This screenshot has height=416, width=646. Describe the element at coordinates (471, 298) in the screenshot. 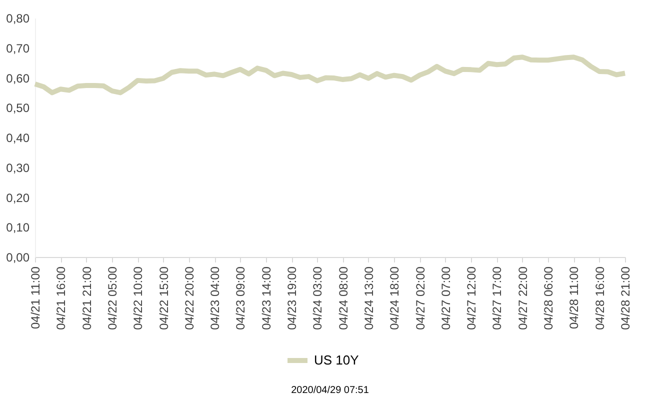

I see `x-tick-label: 04/27 12:00` at that location.